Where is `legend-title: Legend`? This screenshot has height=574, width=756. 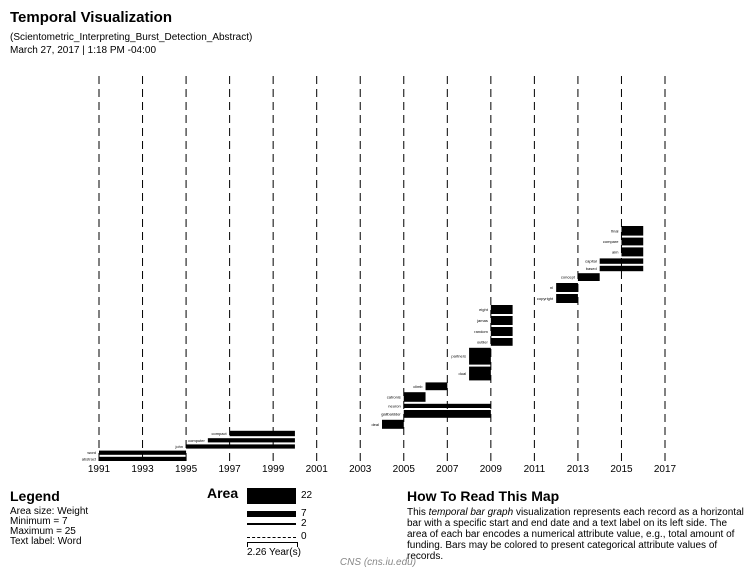
legend-title: Legend is located at coordinates (35, 496).